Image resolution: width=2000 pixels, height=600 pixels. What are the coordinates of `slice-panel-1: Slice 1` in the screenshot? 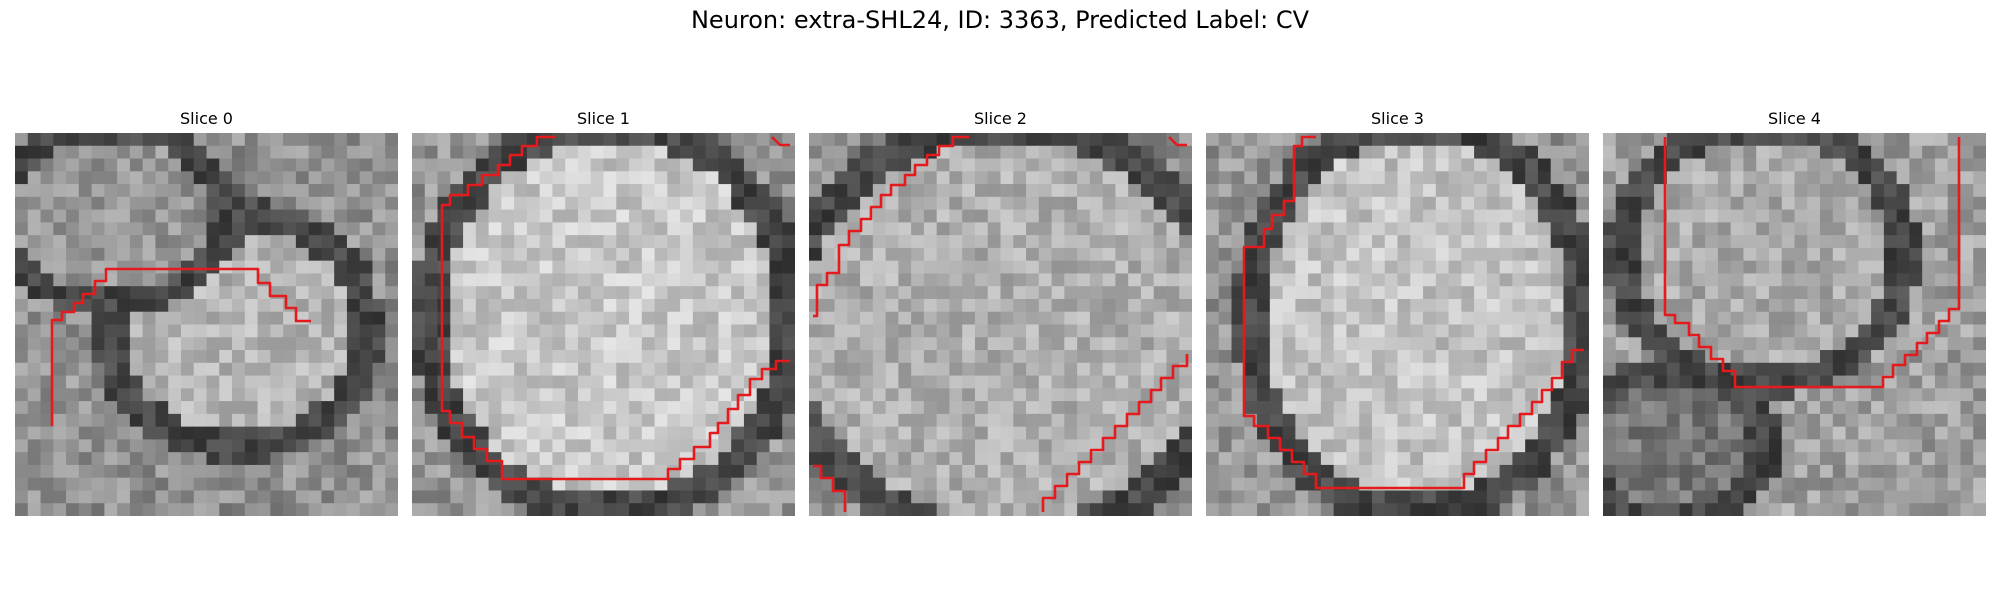 It's located at (603, 312).